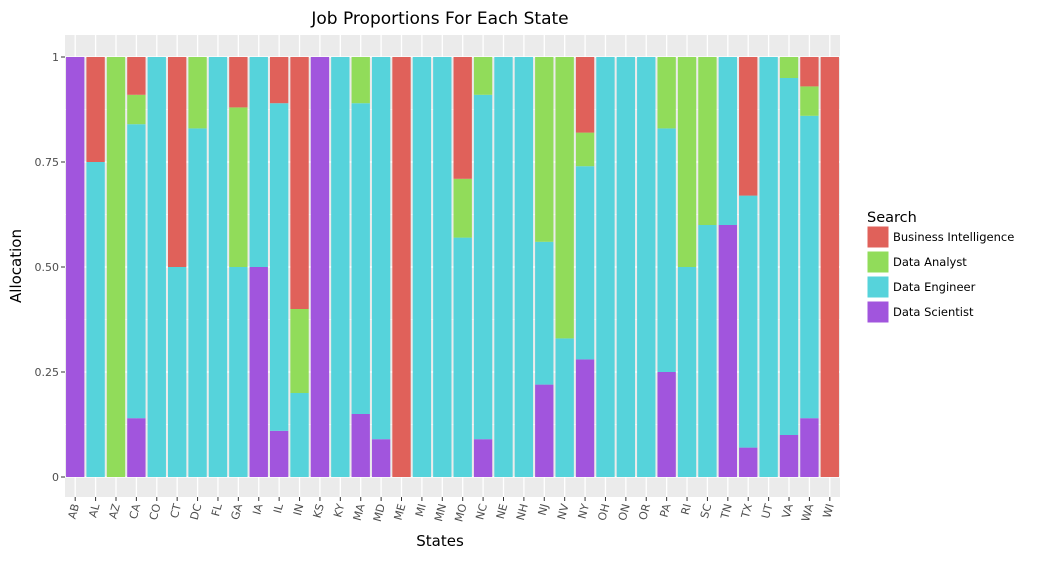  Describe the element at coordinates (319, 510) in the screenshot. I see `x-tick-label: KS` at that location.